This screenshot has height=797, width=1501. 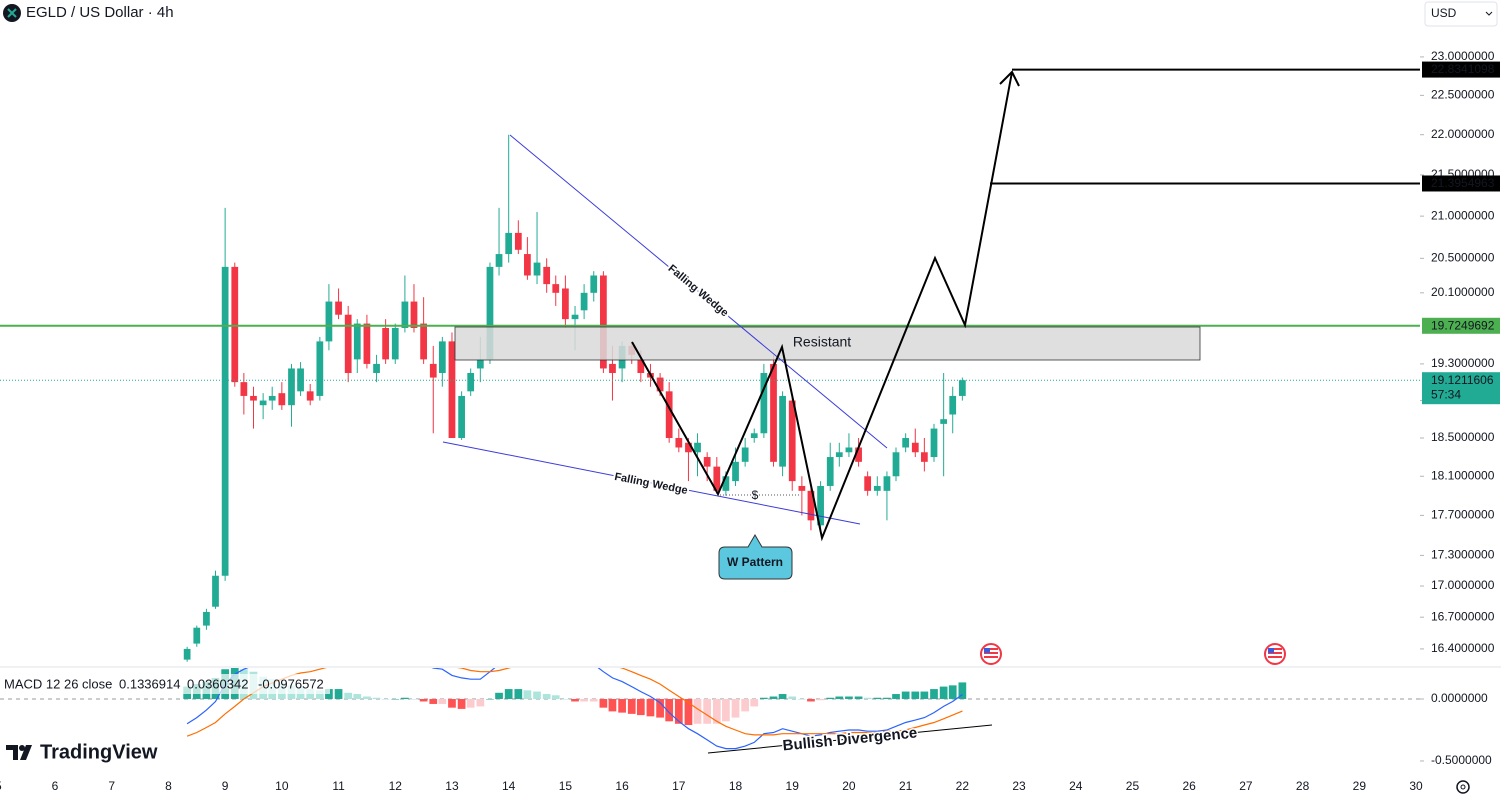 I want to click on macd-legend-bg, so click(x=165, y=684).